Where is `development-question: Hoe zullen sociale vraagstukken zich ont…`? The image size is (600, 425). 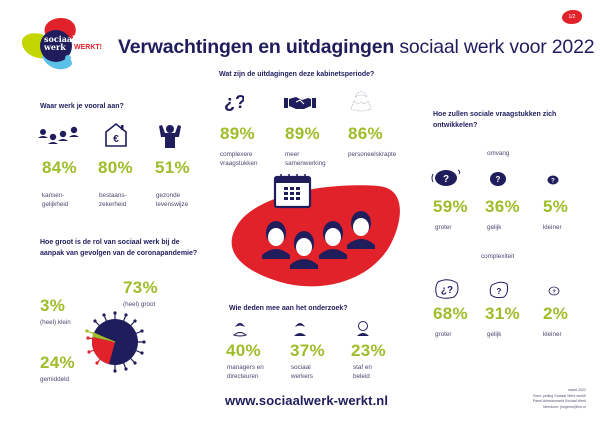
development-question: Hoe zullen sociale vraagstukken zich ont… is located at coordinates (495, 120).